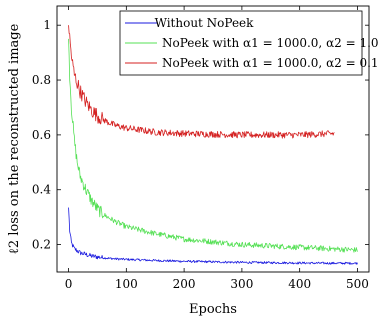 The height and width of the screenshot is (320, 378). What do you see at coordinates (205, 23) in the screenshot?
I see `legend-label: Without NoPeek` at bounding box center [205, 23].